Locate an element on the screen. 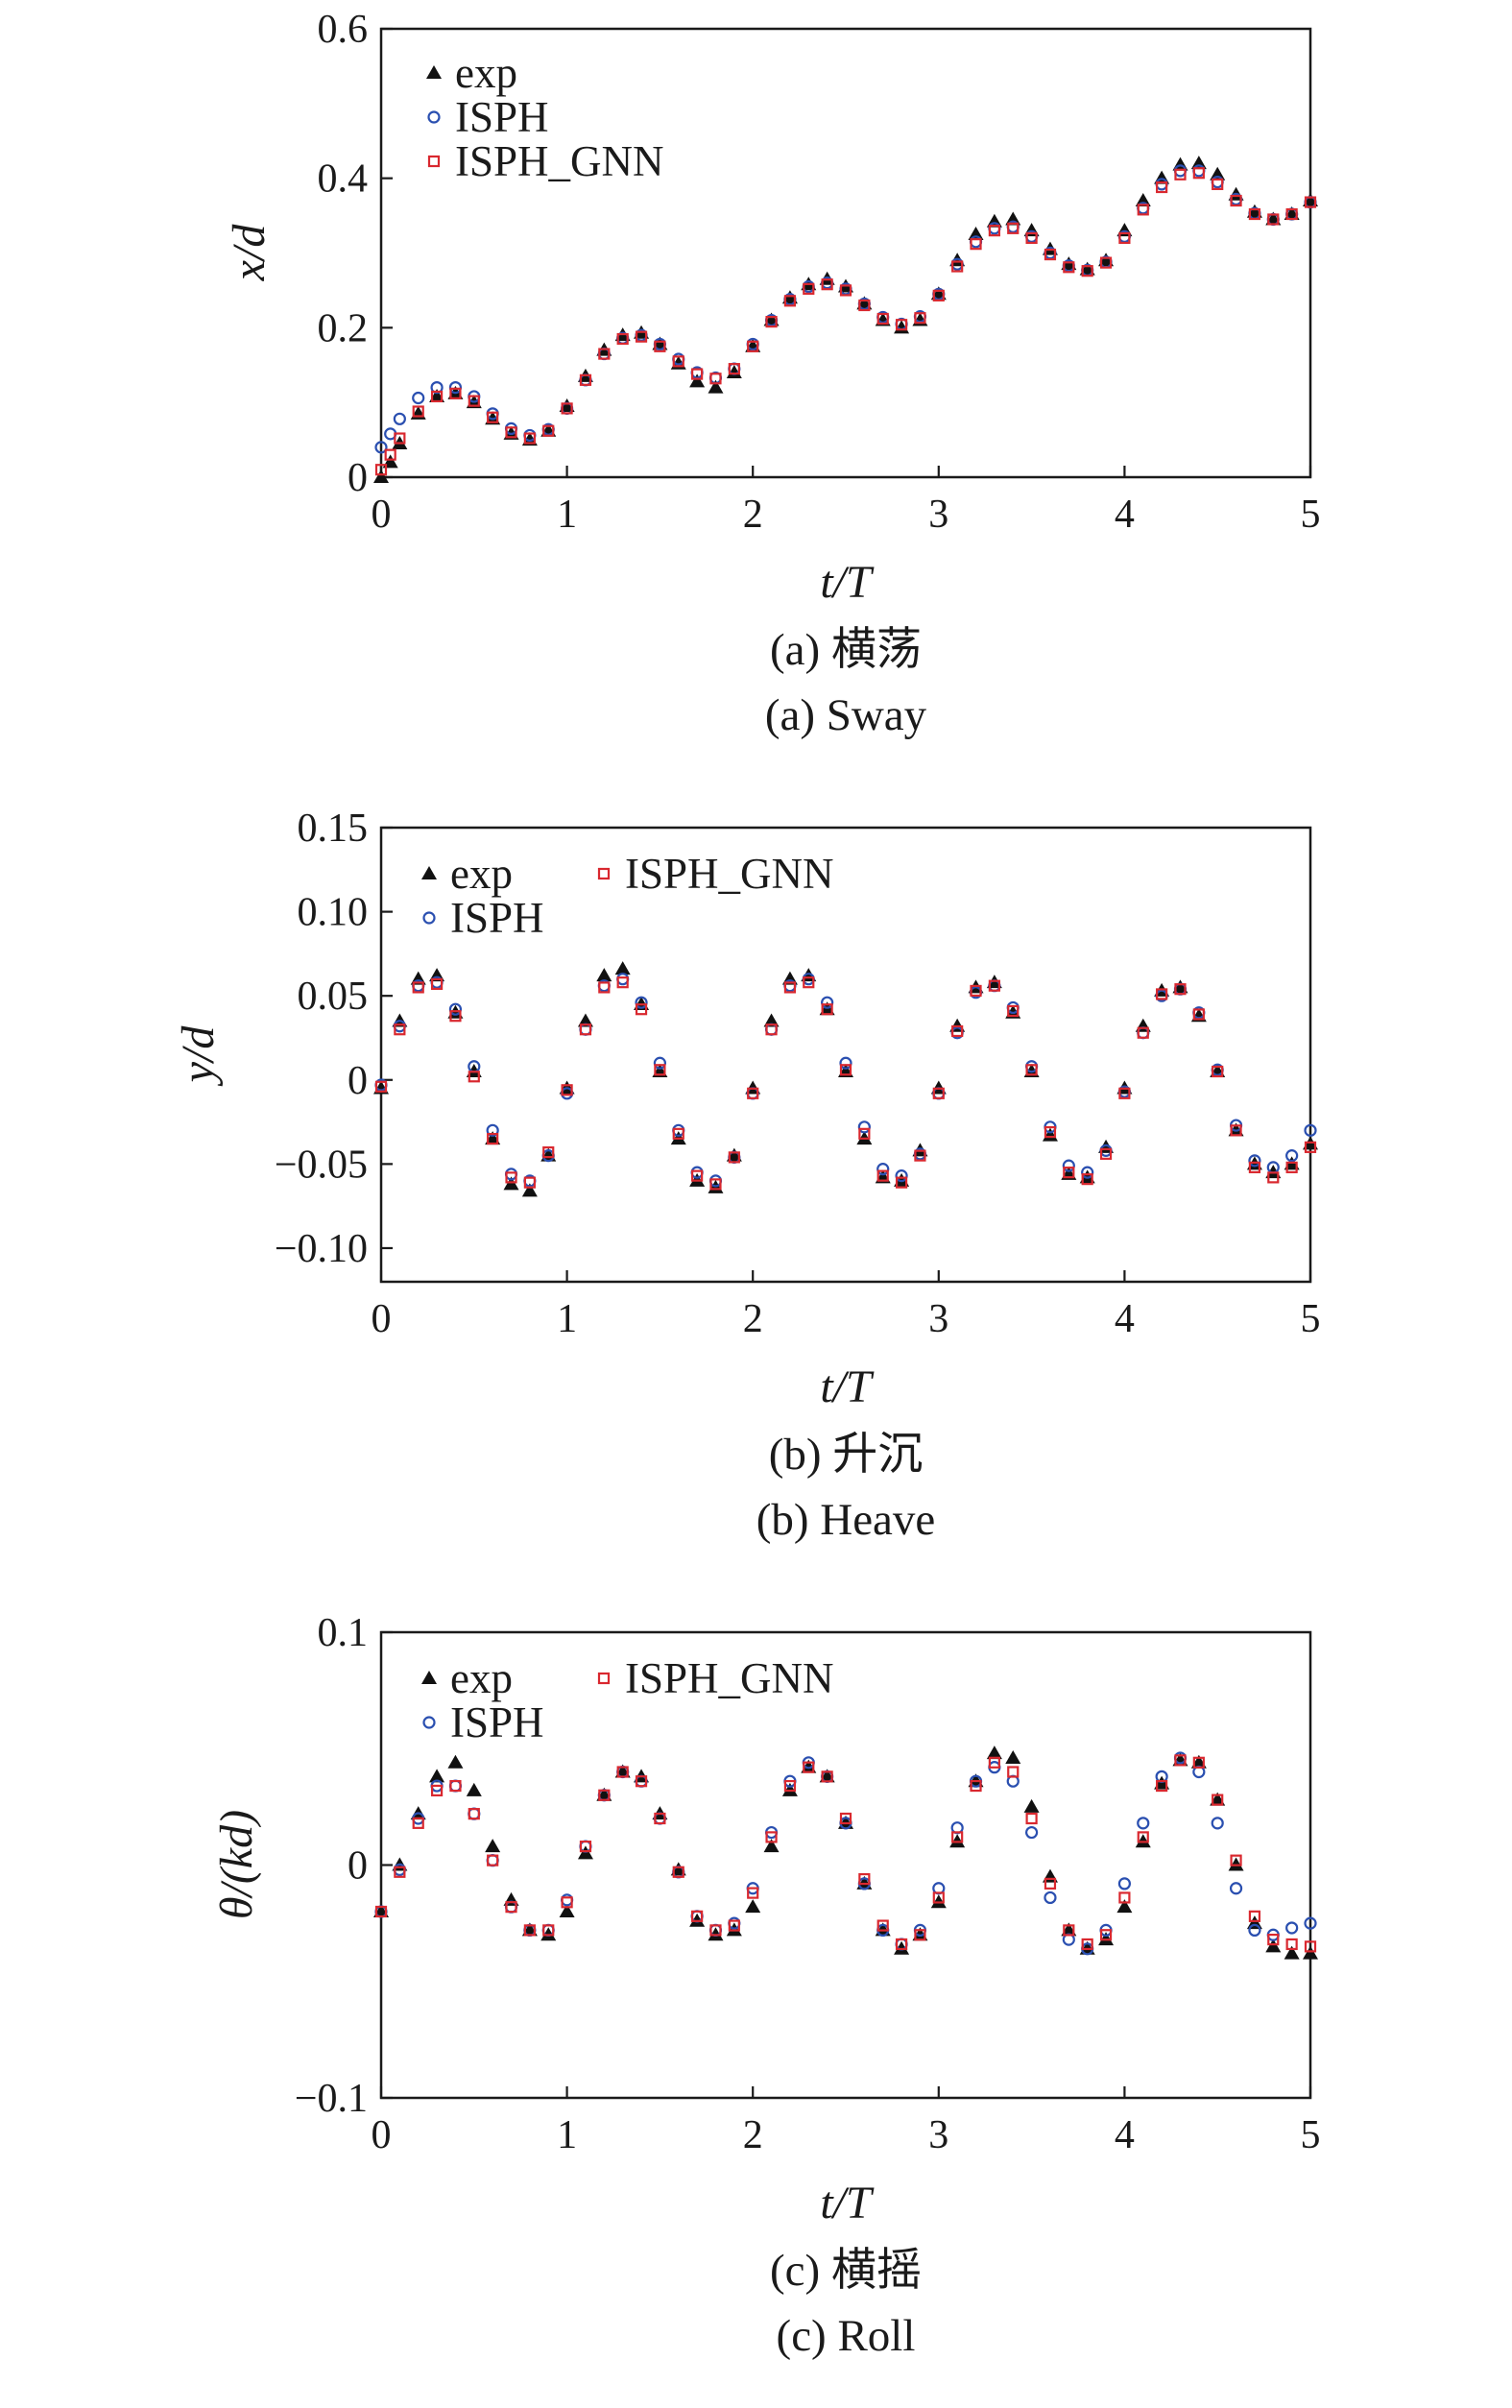  caption-cn: (c) 横摇 is located at coordinates (846, 2271).